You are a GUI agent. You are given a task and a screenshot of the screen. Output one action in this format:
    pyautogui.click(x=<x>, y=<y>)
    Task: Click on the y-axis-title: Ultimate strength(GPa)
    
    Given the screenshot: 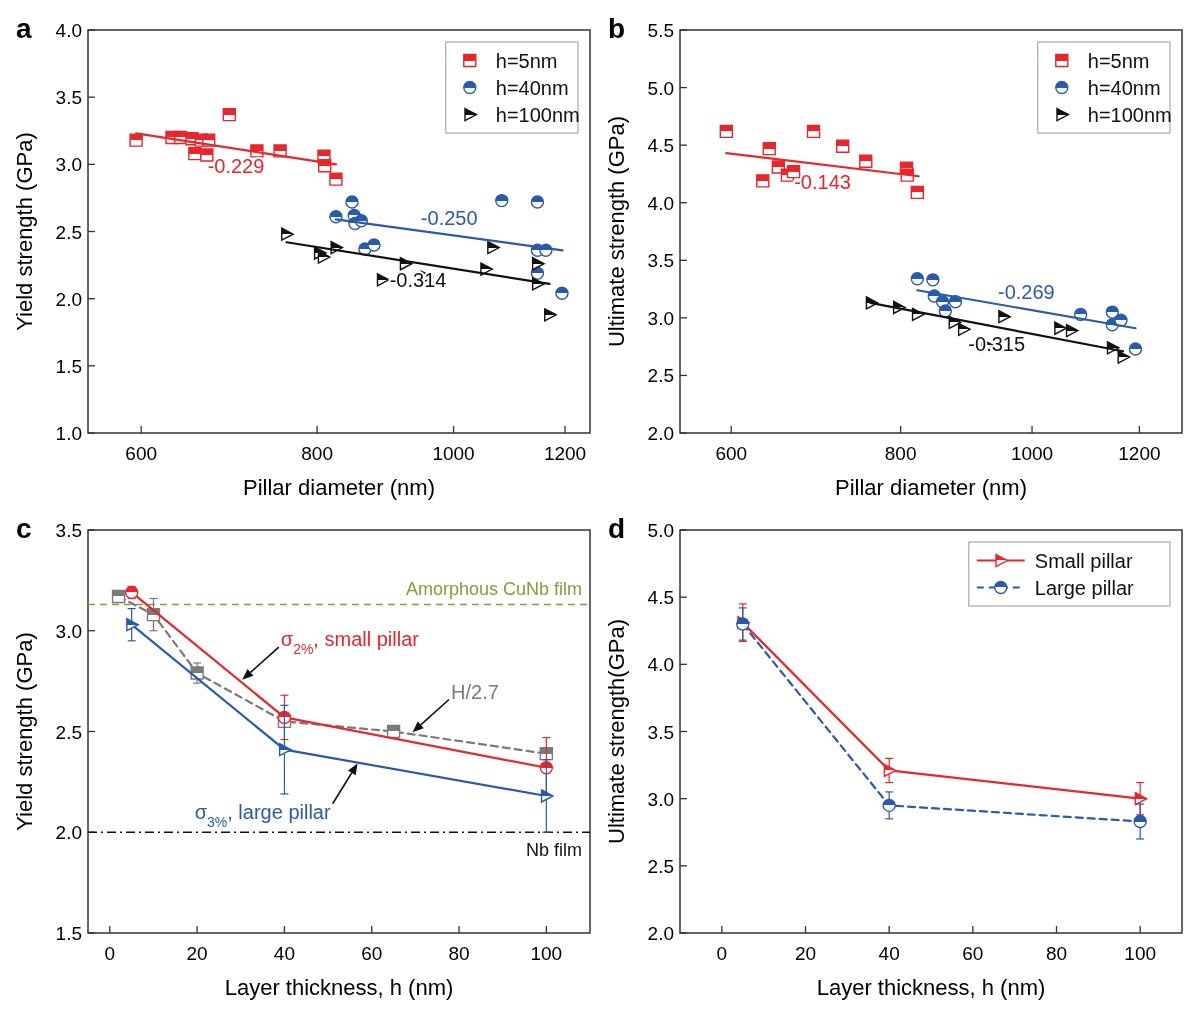 What is the action you would take?
    pyautogui.click(x=616, y=731)
    